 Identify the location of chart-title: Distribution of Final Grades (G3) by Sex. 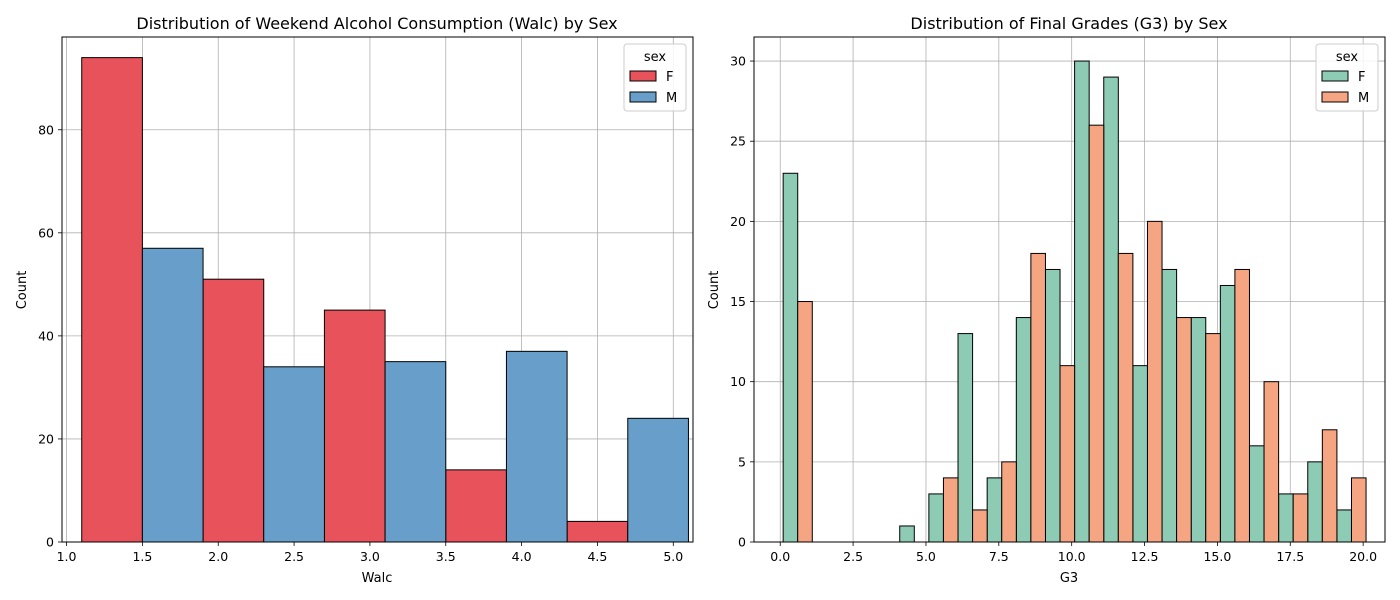
(1068, 23).